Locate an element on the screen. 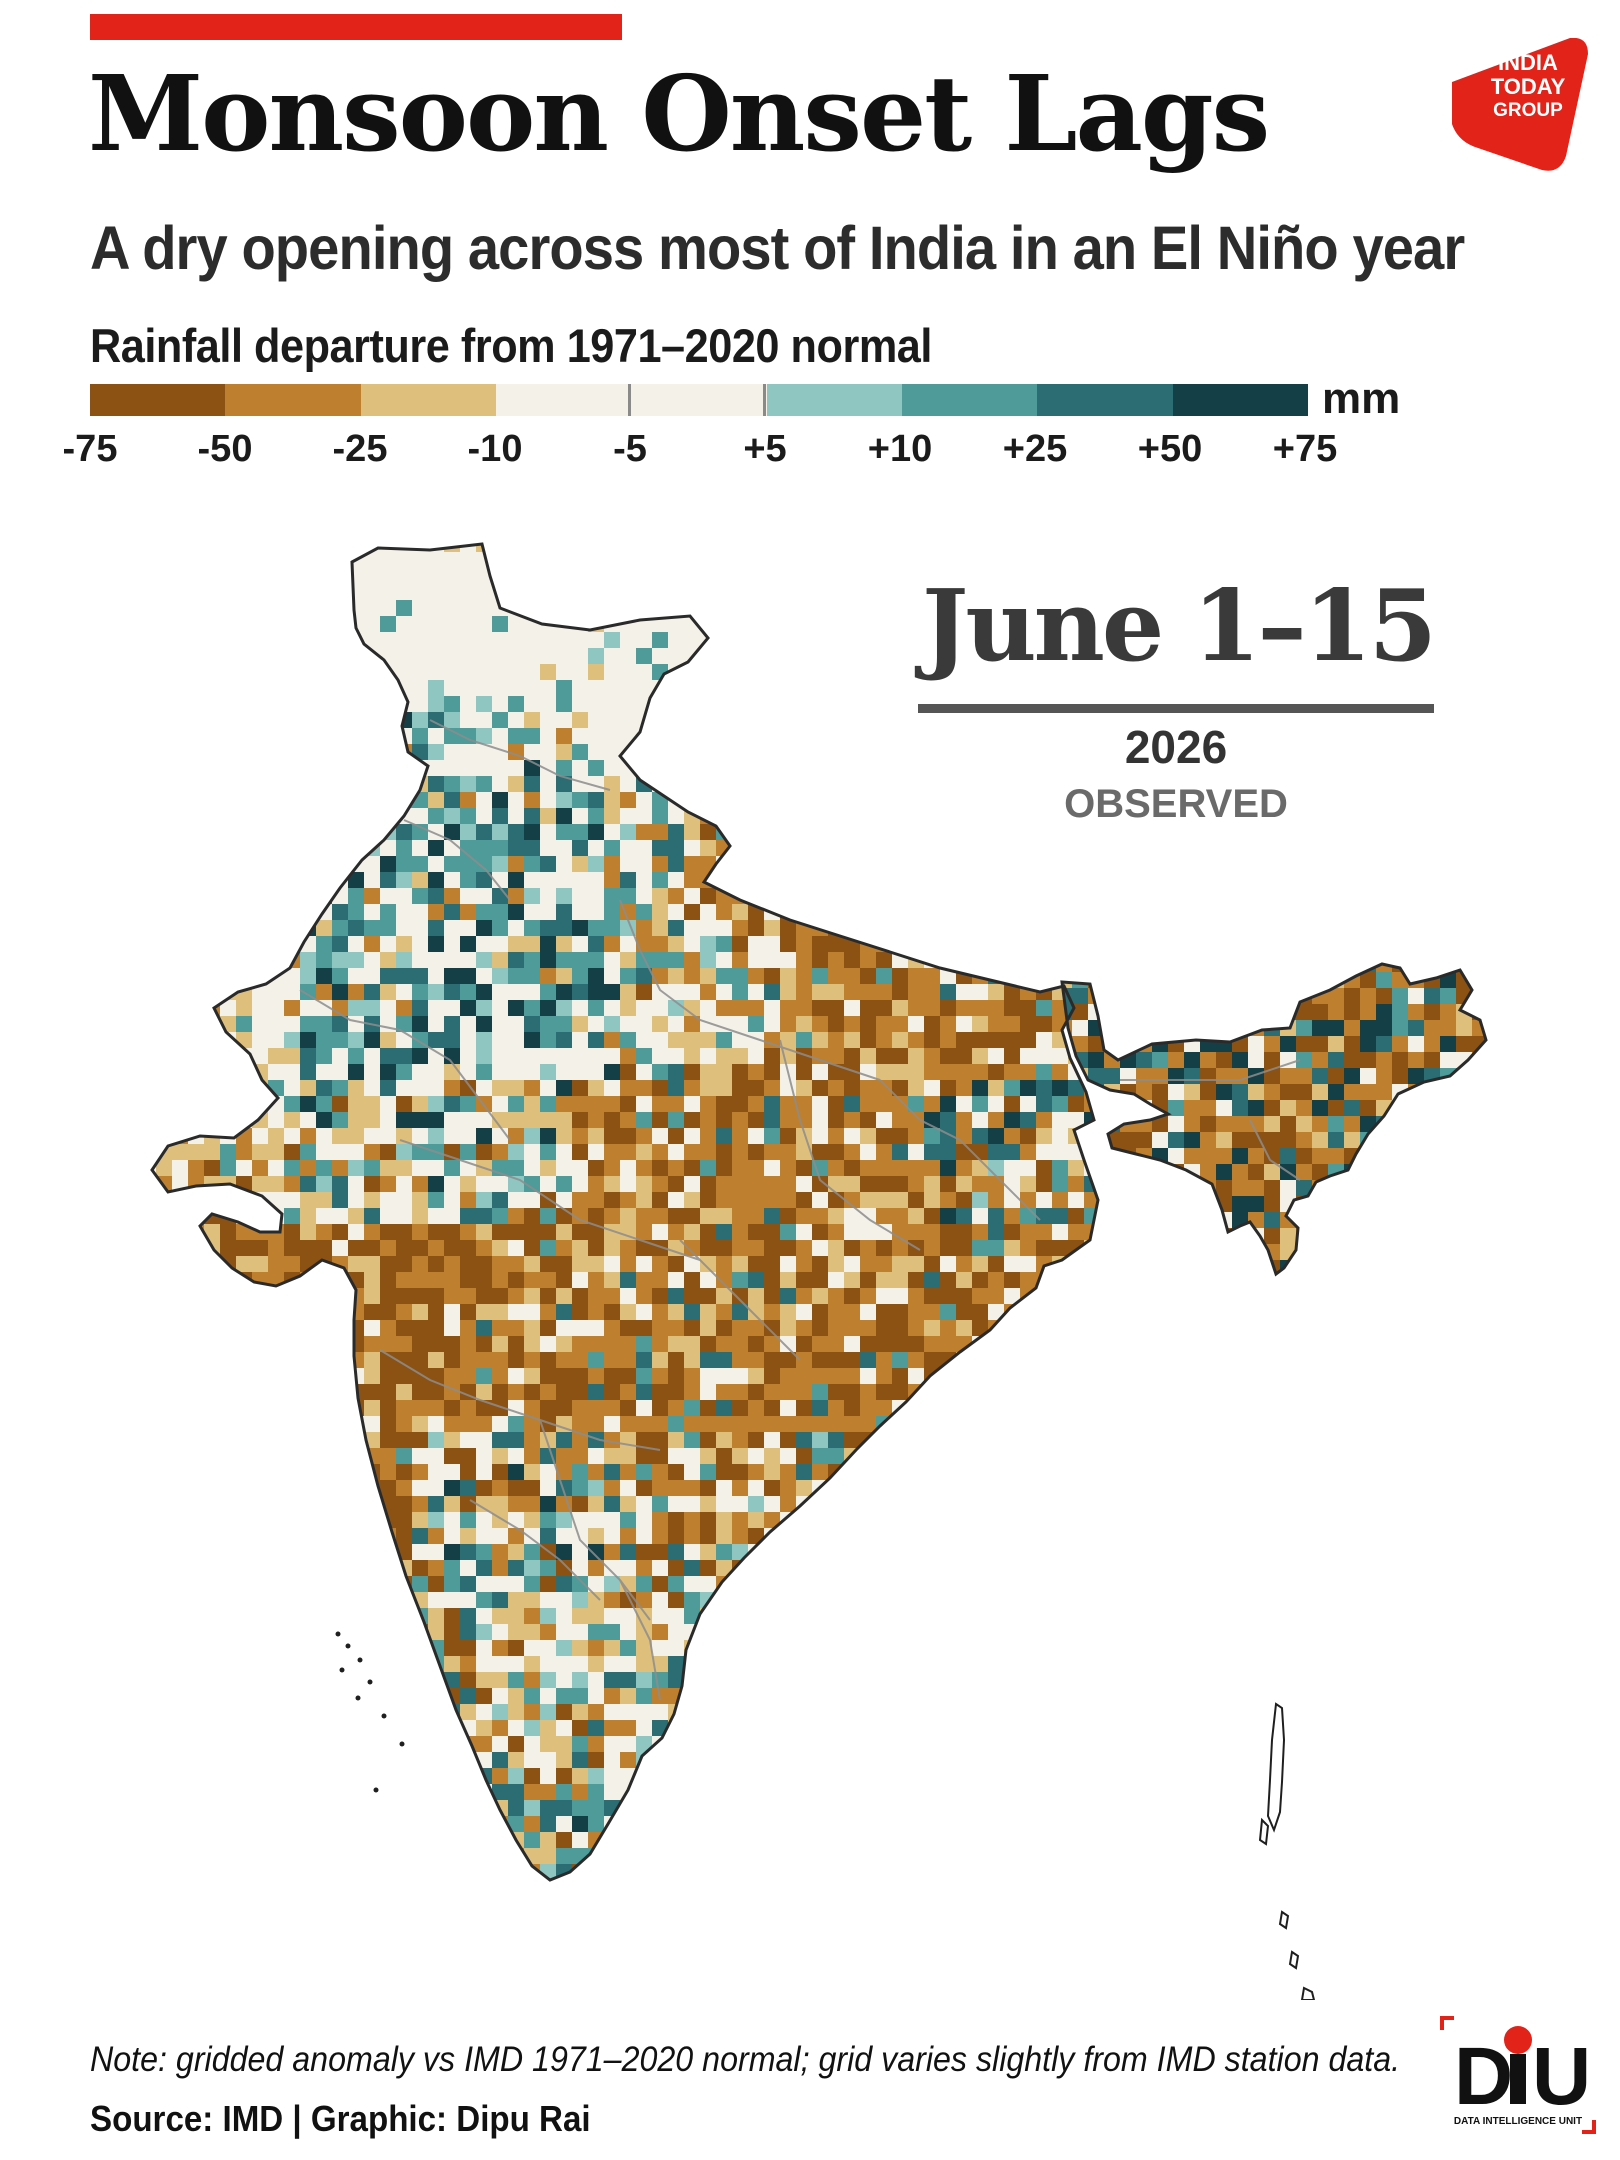 Image resolution: width=1620 pixels, height=2160 pixels. legend-tick: +5 is located at coordinates (765, 449).